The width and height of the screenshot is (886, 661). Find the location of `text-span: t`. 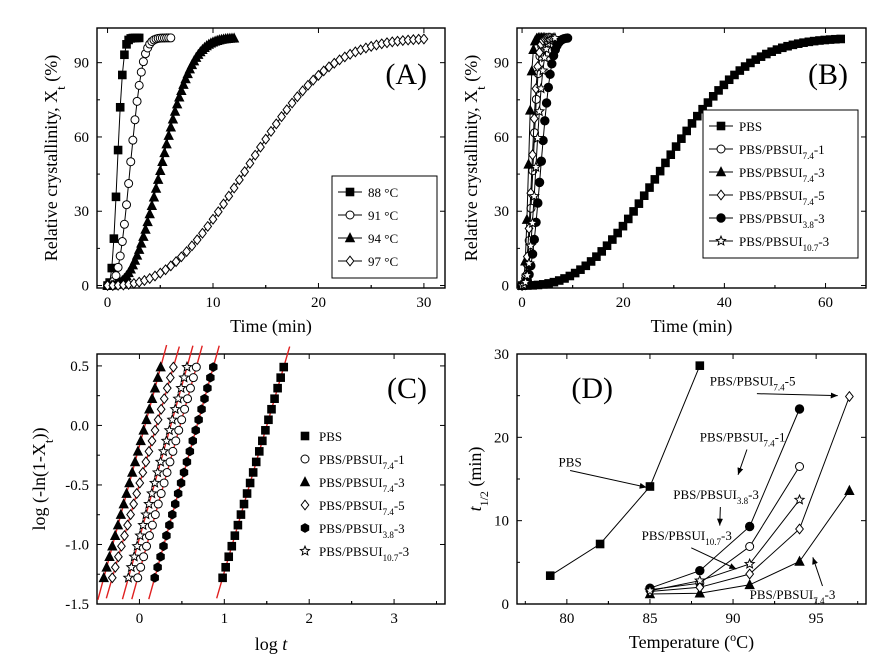

text-span: t is located at coordinates (480, 88).